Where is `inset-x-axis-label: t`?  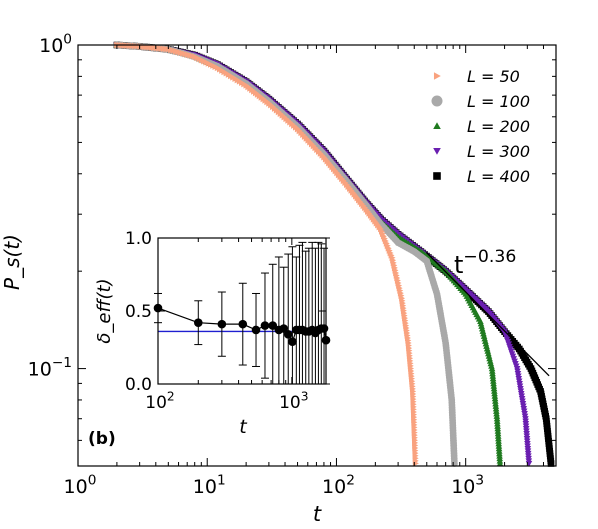 inset-x-axis-label: t is located at coordinates (243, 427).